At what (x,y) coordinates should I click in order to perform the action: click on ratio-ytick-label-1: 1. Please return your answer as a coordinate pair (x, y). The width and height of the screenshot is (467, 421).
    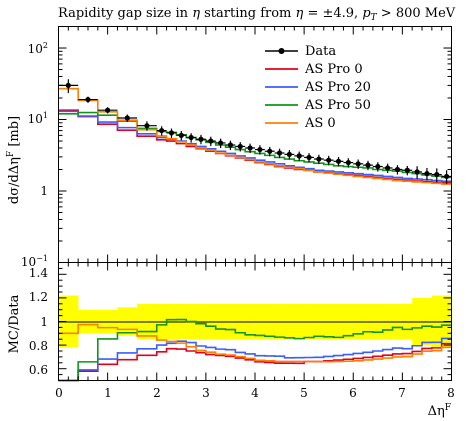
    Looking at the image, I should click on (44, 322).